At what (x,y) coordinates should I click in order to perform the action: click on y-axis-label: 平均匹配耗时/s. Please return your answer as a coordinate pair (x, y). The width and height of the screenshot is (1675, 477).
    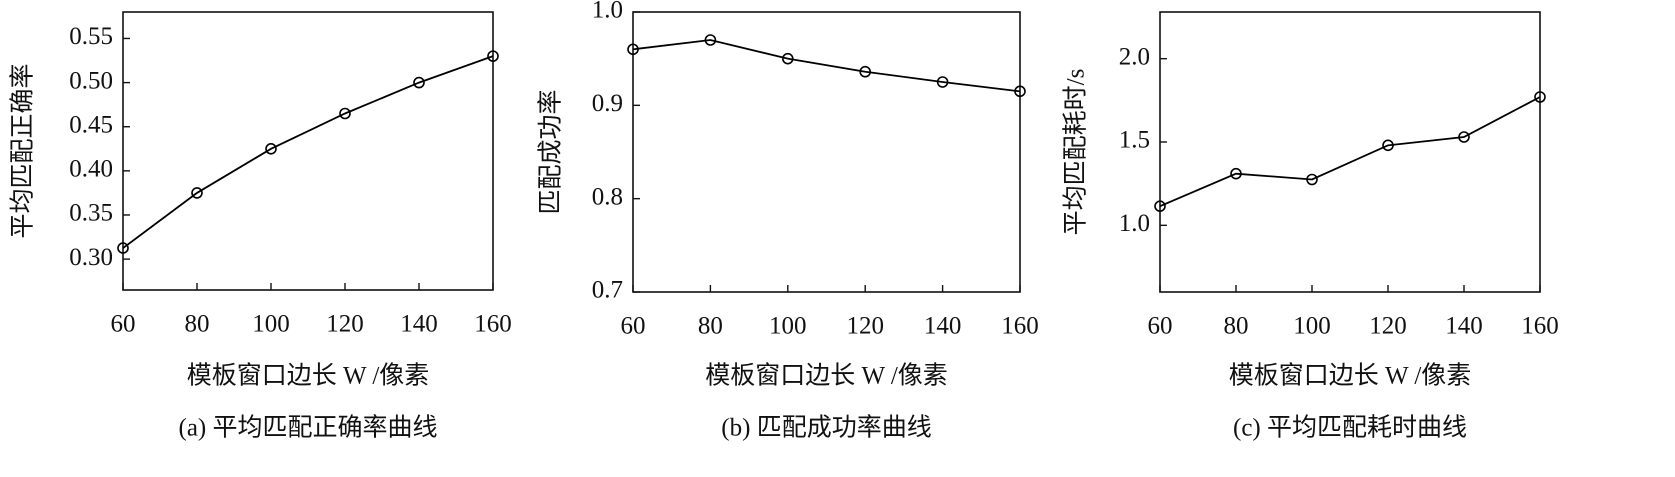
    Looking at the image, I should click on (1076, 152).